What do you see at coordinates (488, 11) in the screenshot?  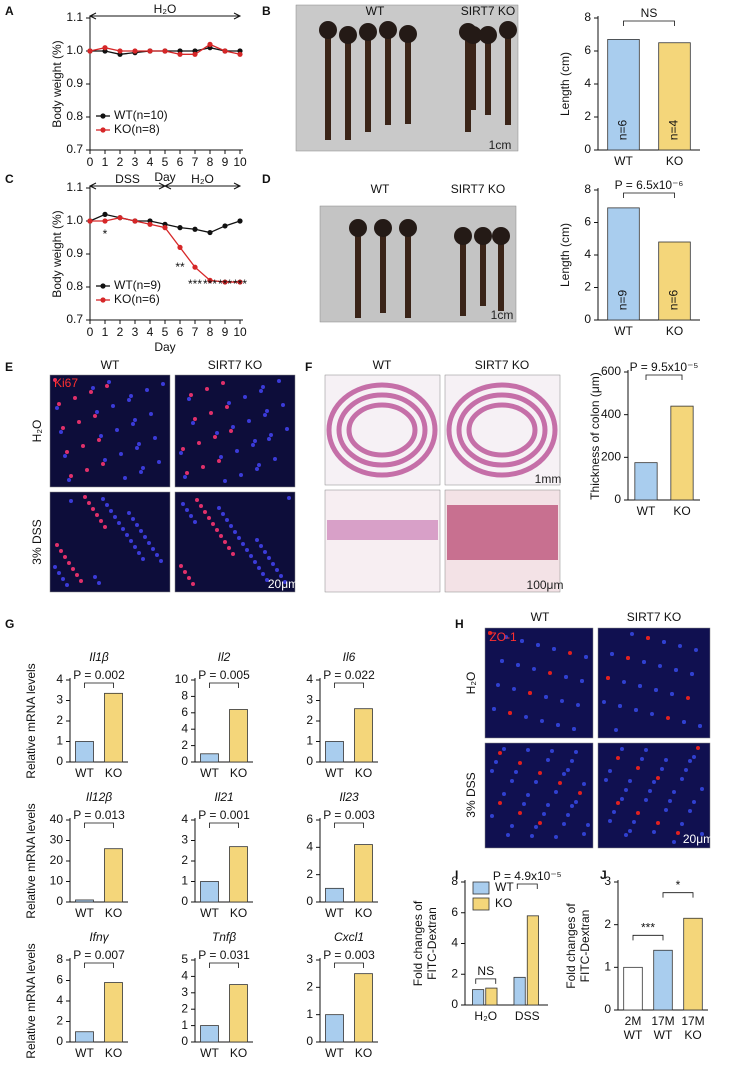 I see `image-label: SIRT7 KO` at bounding box center [488, 11].